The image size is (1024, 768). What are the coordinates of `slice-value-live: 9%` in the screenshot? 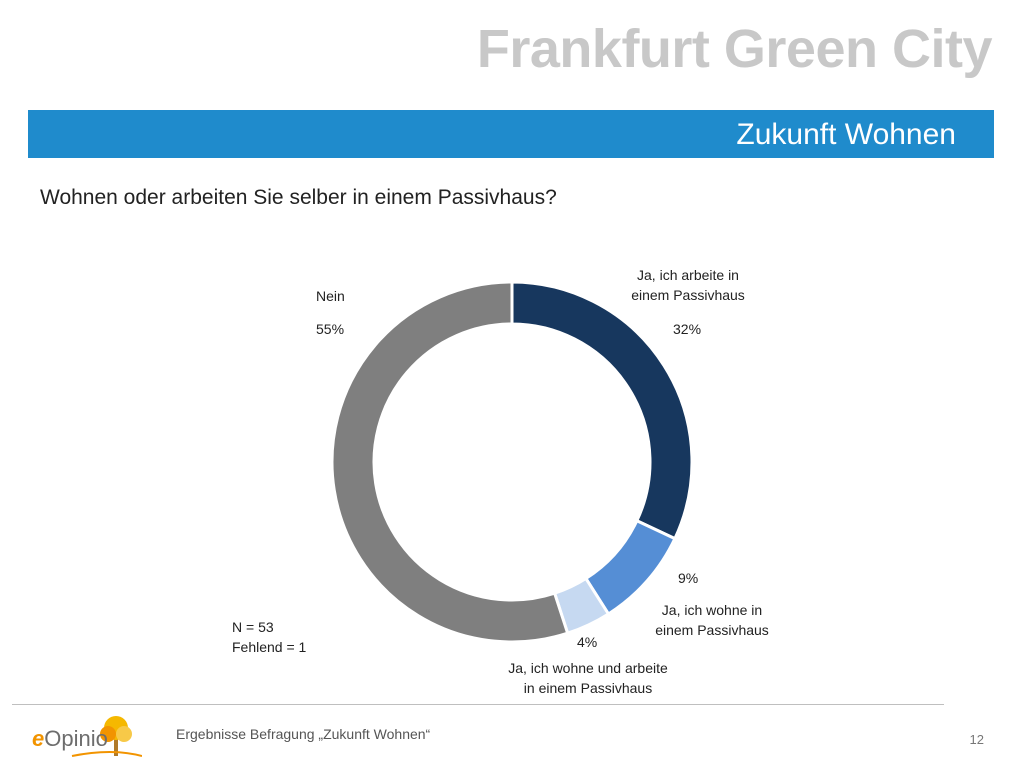 It's located at (688, 578).